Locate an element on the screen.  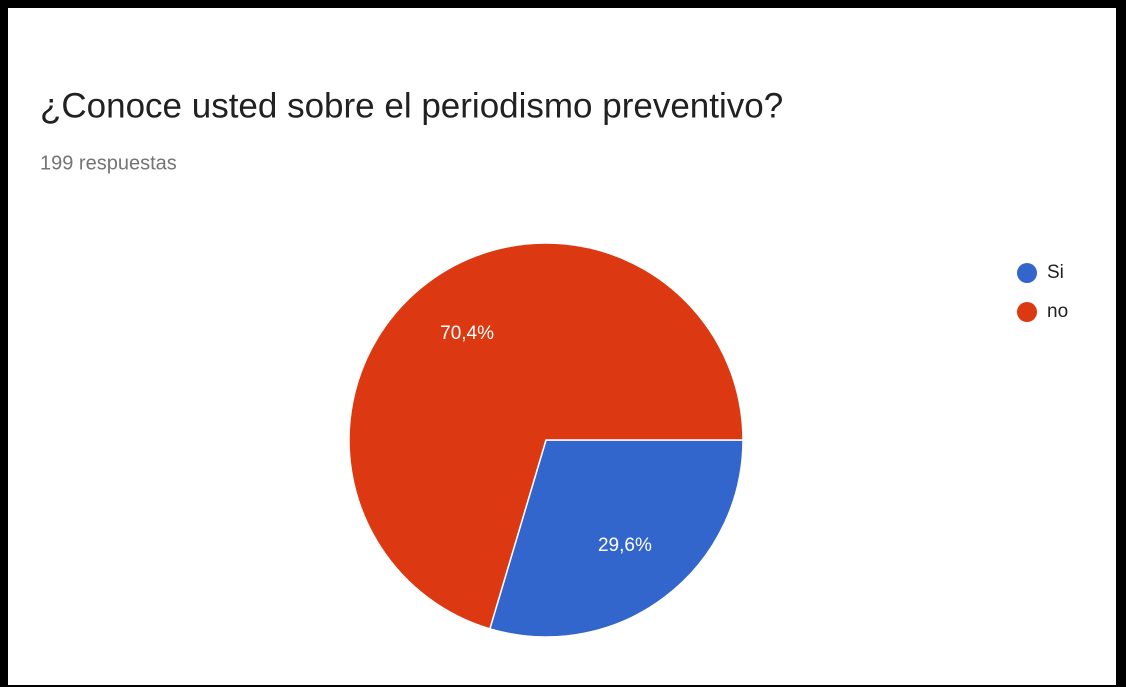
slice-label: 29,6% is located at coordinates (625, 545).